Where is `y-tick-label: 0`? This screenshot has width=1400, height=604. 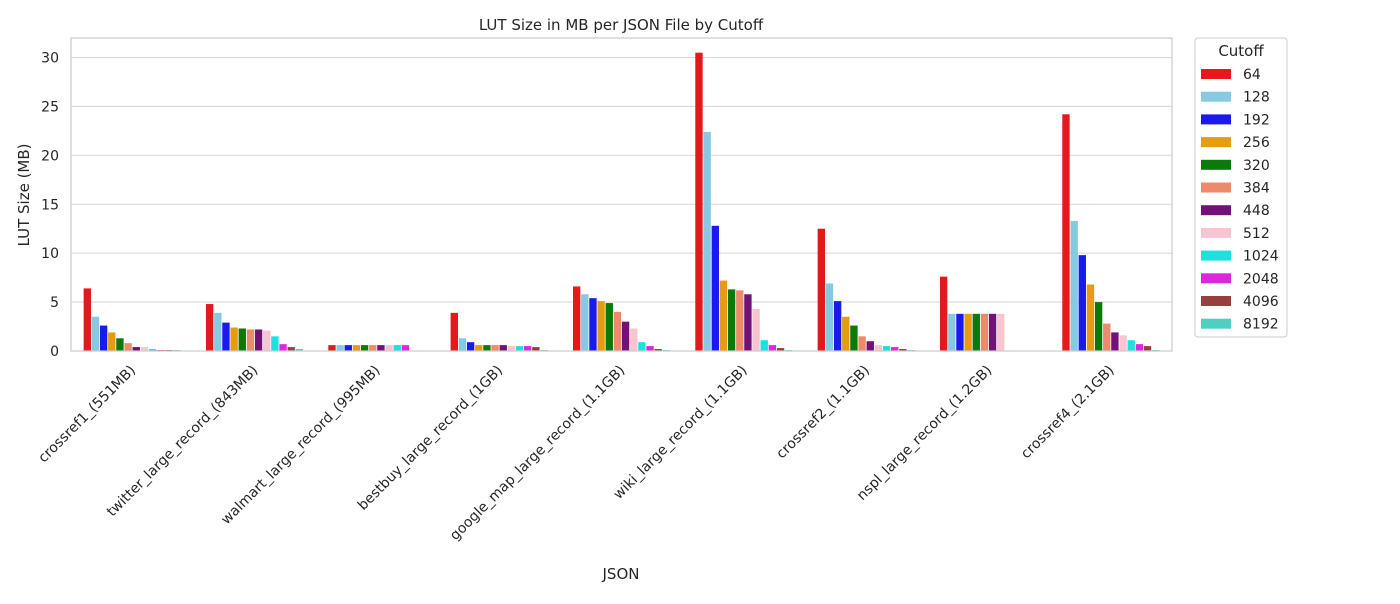 y-tick-label: 0 is located at coordinates (54, 352).